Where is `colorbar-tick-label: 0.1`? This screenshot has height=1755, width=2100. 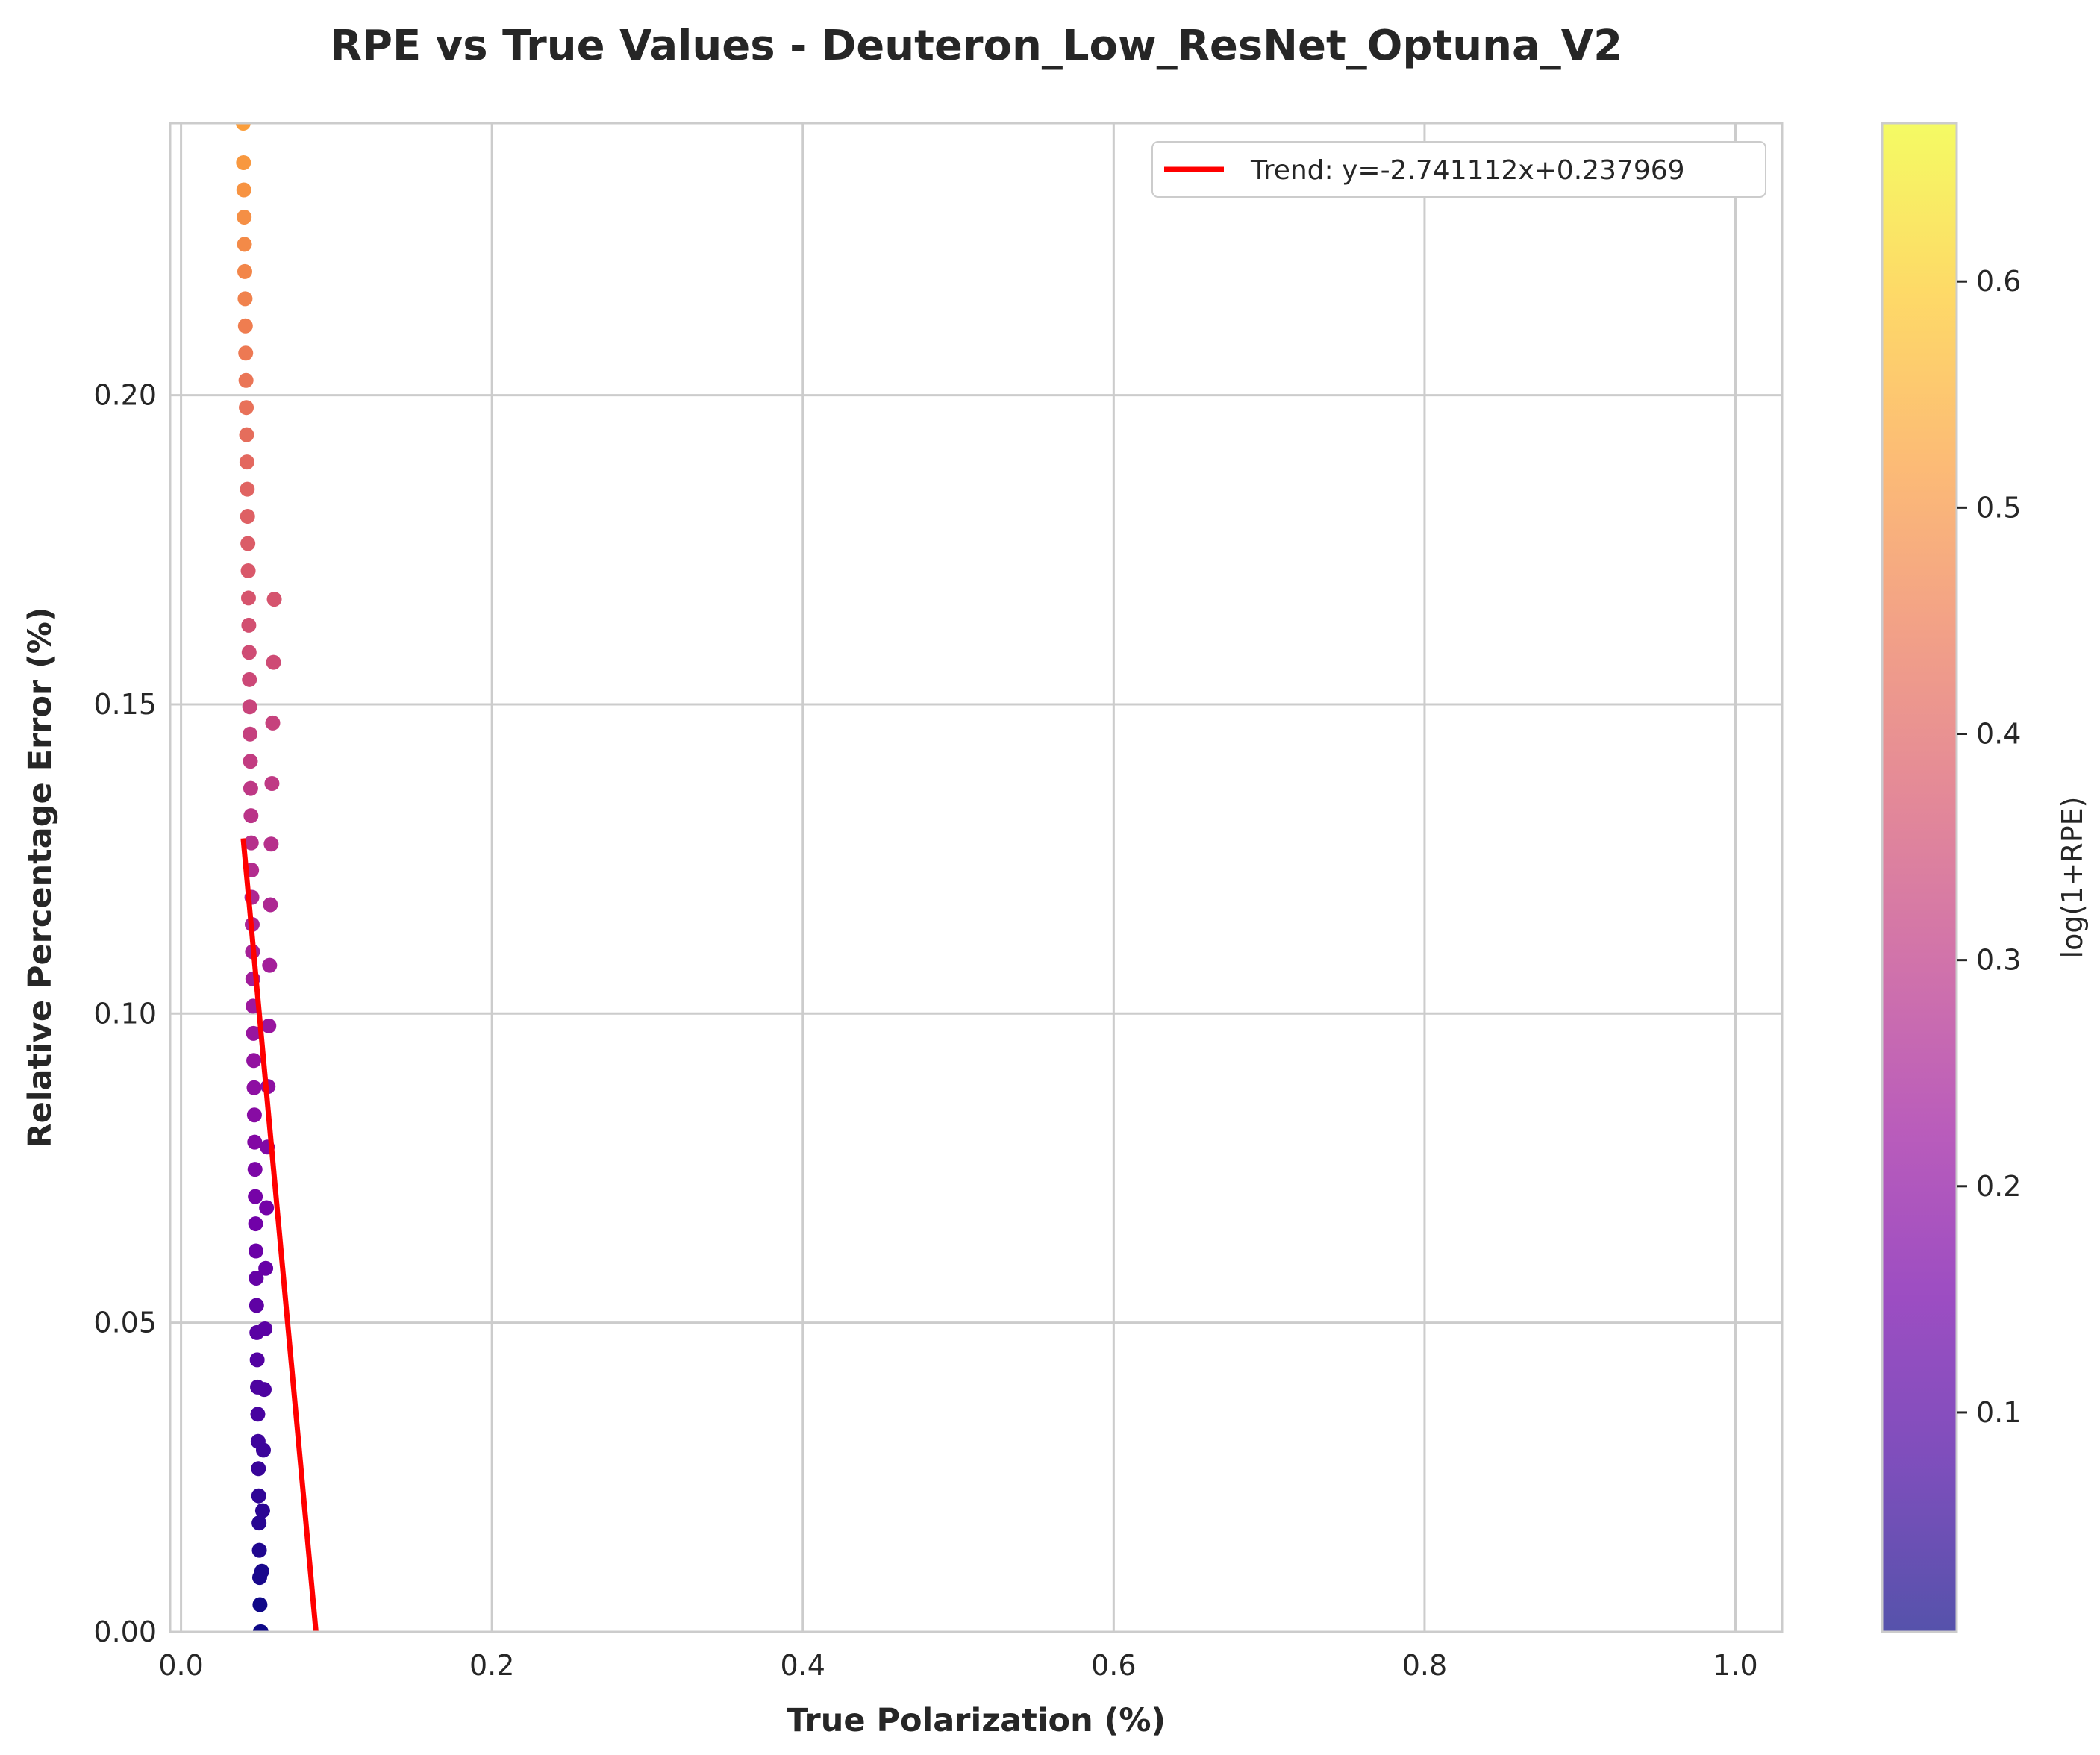
colorbar-tick-label: 0.1 is located at coordinates (1999, 1412).